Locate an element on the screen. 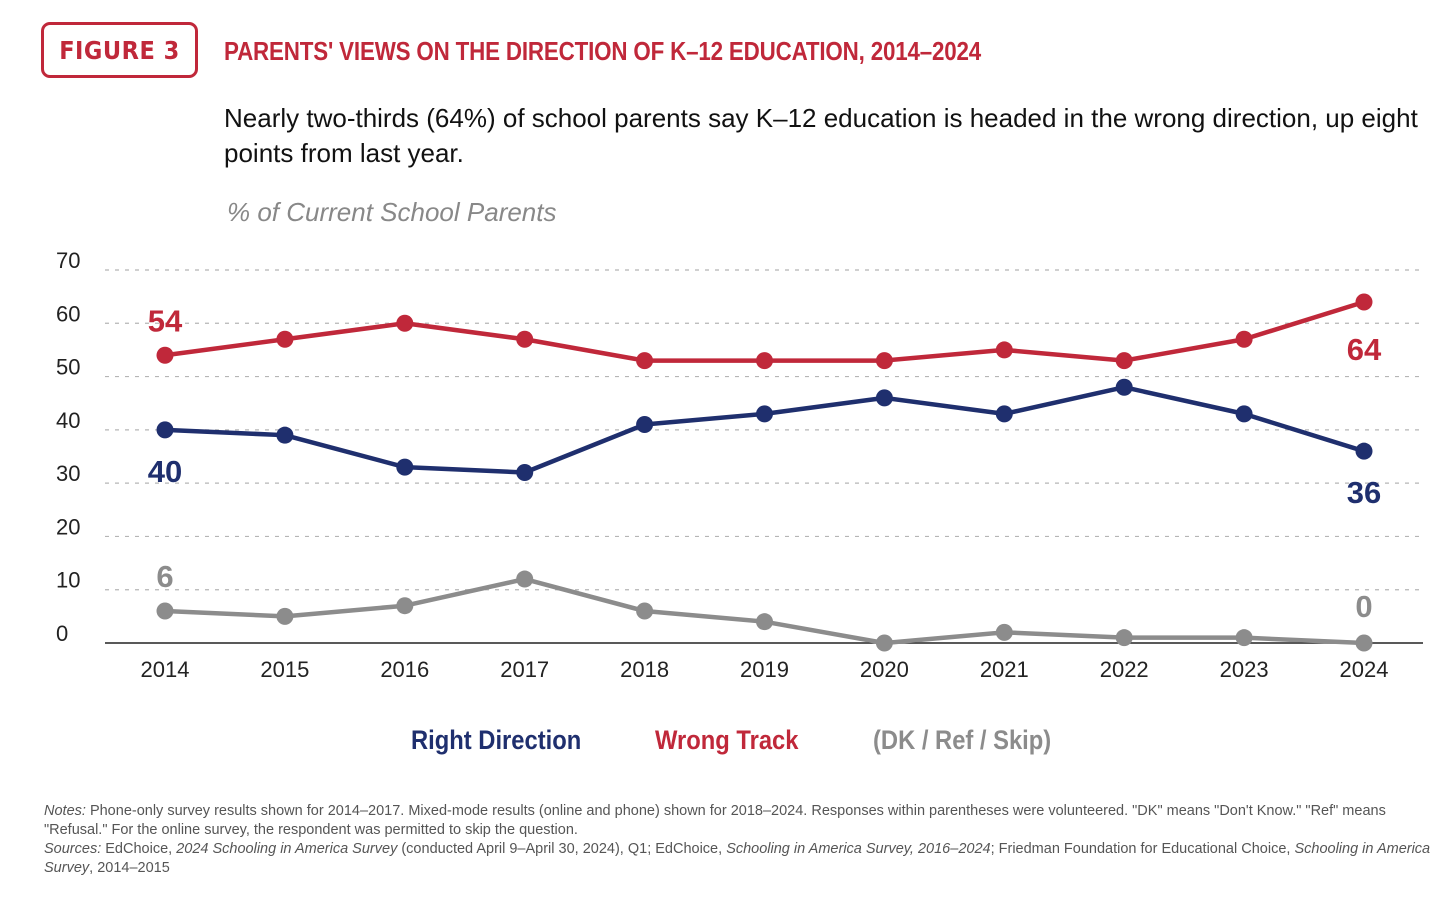  x-tick-label: 2014 is located at coordinates (165, 669).